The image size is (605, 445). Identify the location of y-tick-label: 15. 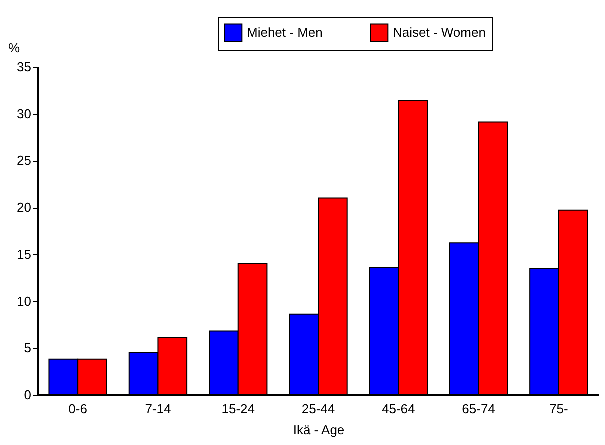
(24, 254).